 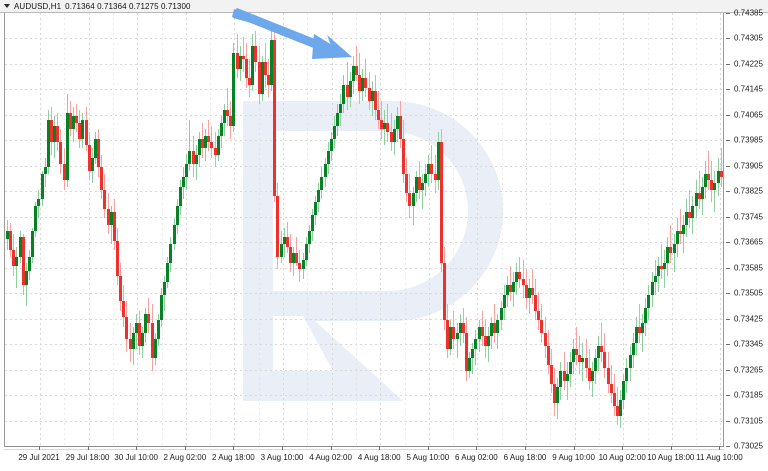 I want to click on time-axis-tick-label: 29 Jul 18:00, so click(x=87, y=457).